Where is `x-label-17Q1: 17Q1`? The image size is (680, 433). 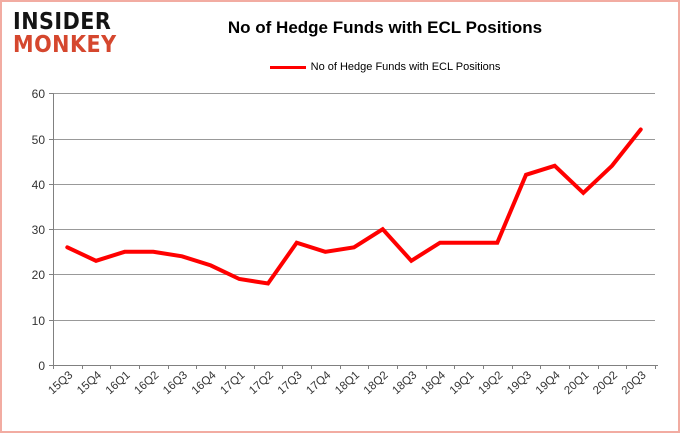 x-label-17Q1: 17Q1 is located at coordinates (232, 383).